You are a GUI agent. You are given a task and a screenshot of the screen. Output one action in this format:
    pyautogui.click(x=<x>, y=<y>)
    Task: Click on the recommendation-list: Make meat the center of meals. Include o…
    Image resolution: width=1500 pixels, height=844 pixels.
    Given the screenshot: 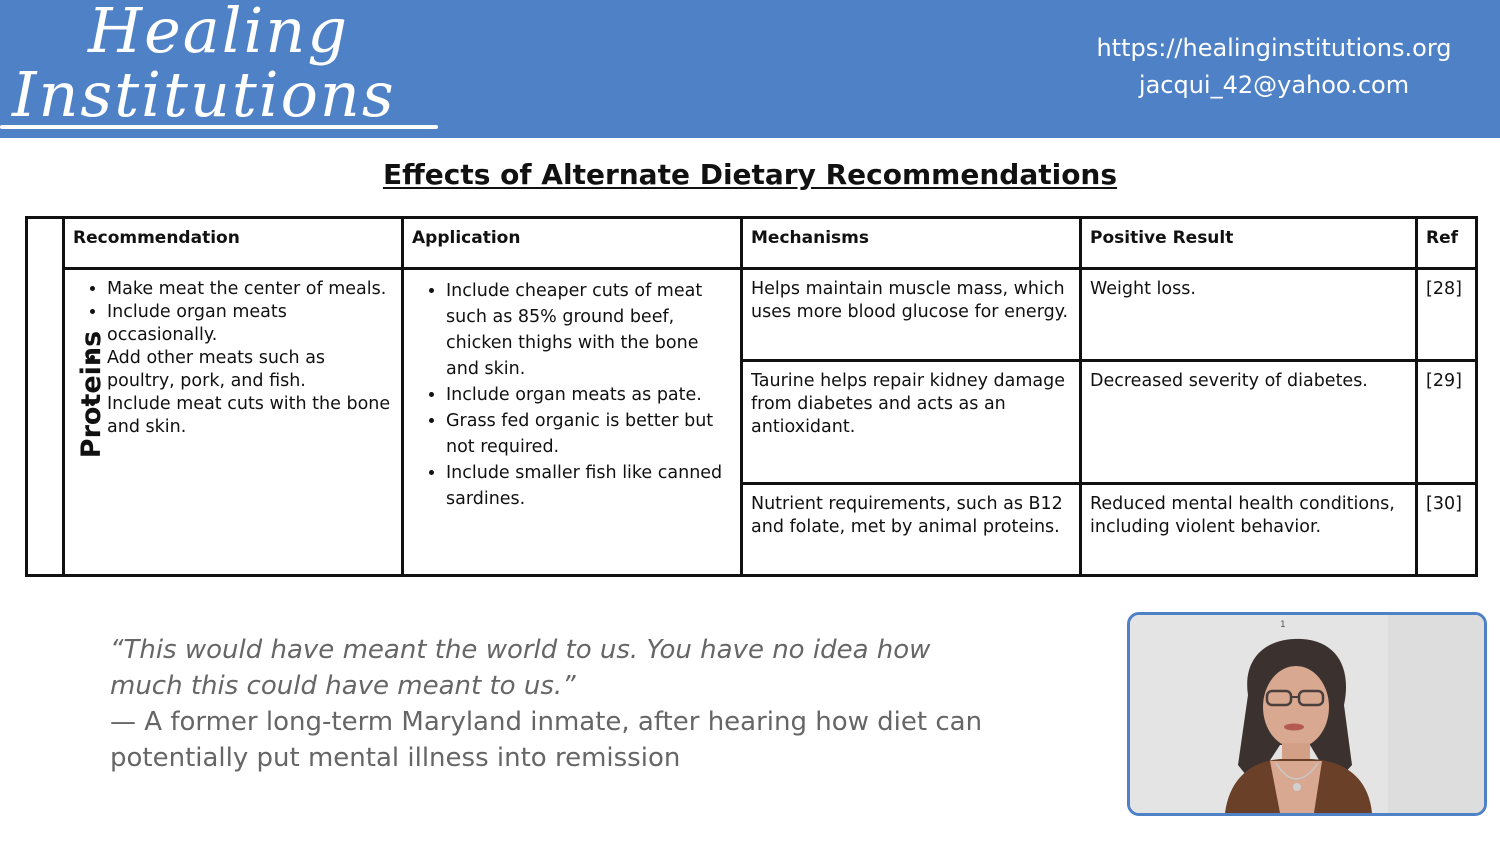 What is the action you would take?
    pyautogui.click(x=233, y=358)
    